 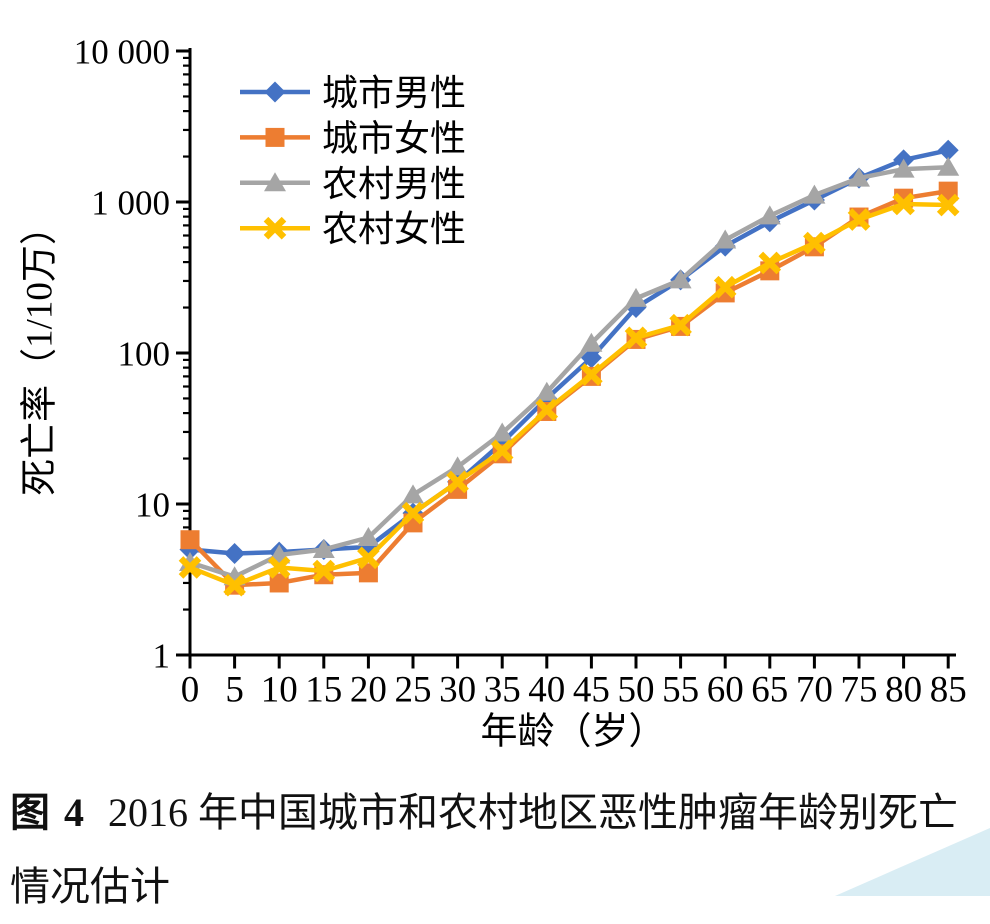 I want to click on caption-text-line2: 情况估计, so click(x=90, y=886).